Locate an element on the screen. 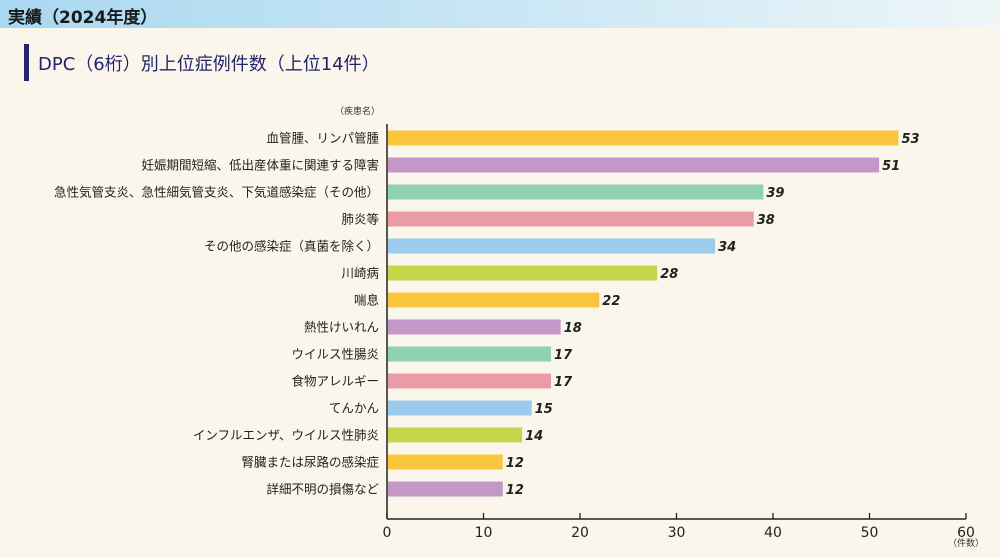 The image size is (1000, 558). category-label: 肺炎等 is located at coordinates (360, 219).